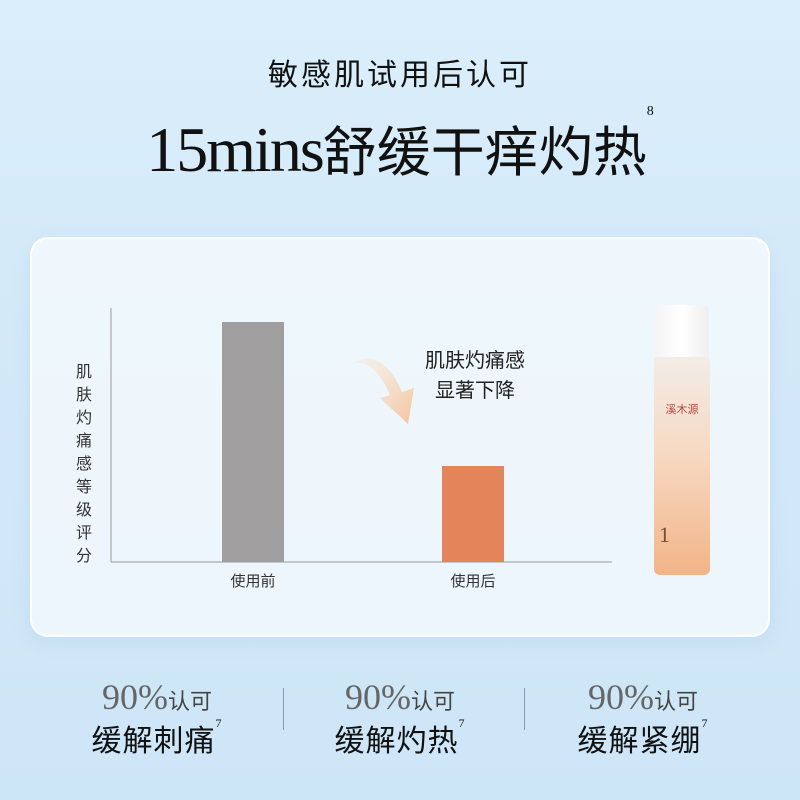 The width and height of the screenshot is (800, 800). Describe the element at coordinates (682, 466) in the screenshot. I see `bottle-body: 溪木源 1` at that location.